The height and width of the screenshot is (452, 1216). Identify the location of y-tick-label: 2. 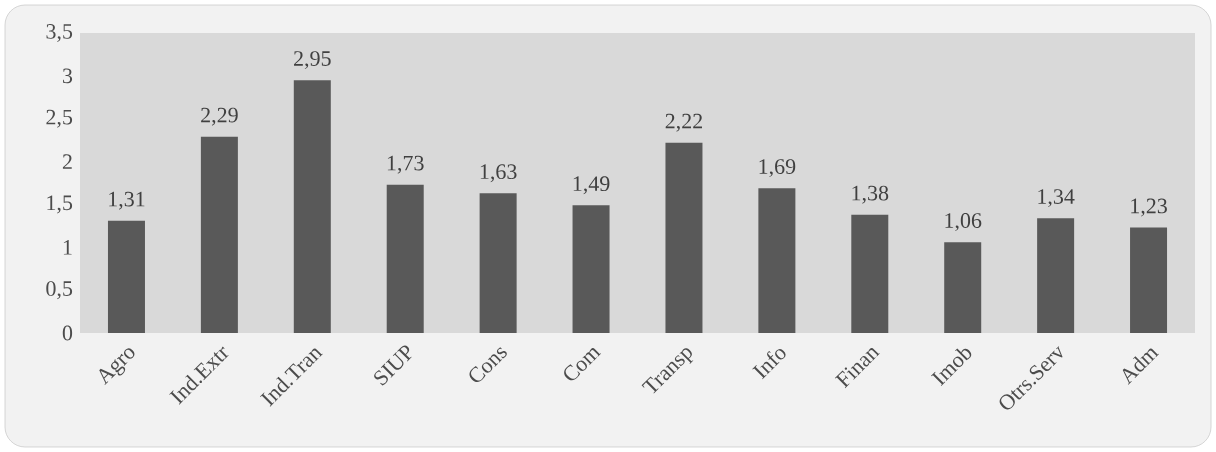
(67, 161).